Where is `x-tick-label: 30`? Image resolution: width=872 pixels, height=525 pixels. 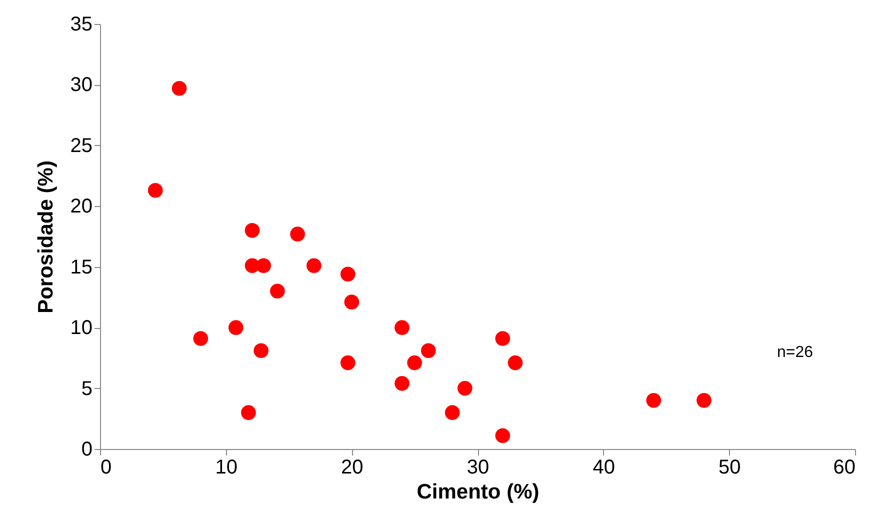
x-tick-label: 30 is located at coordinates (478, 467).